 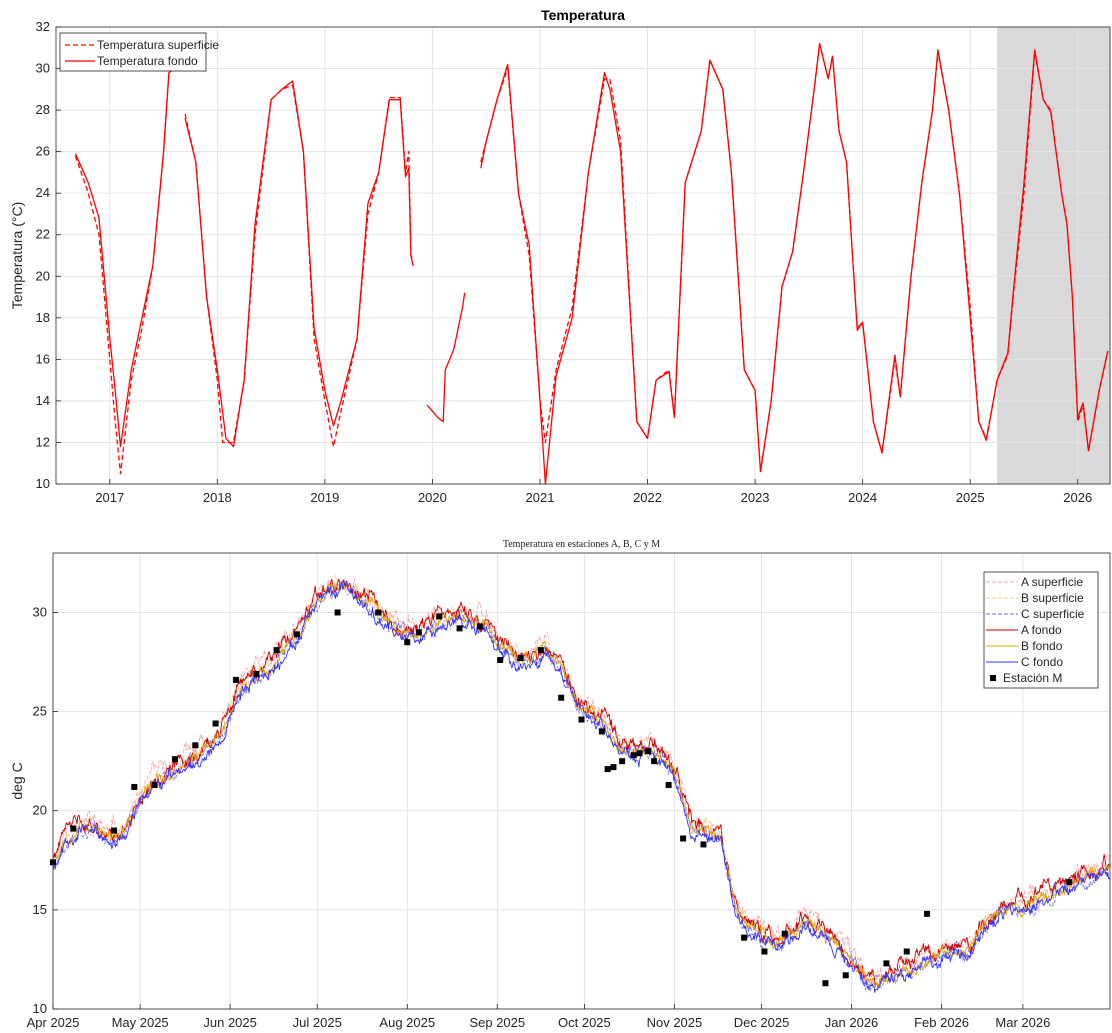 I want to click on top-xtick-label-2020: 2020, so click(x=432, y=497).